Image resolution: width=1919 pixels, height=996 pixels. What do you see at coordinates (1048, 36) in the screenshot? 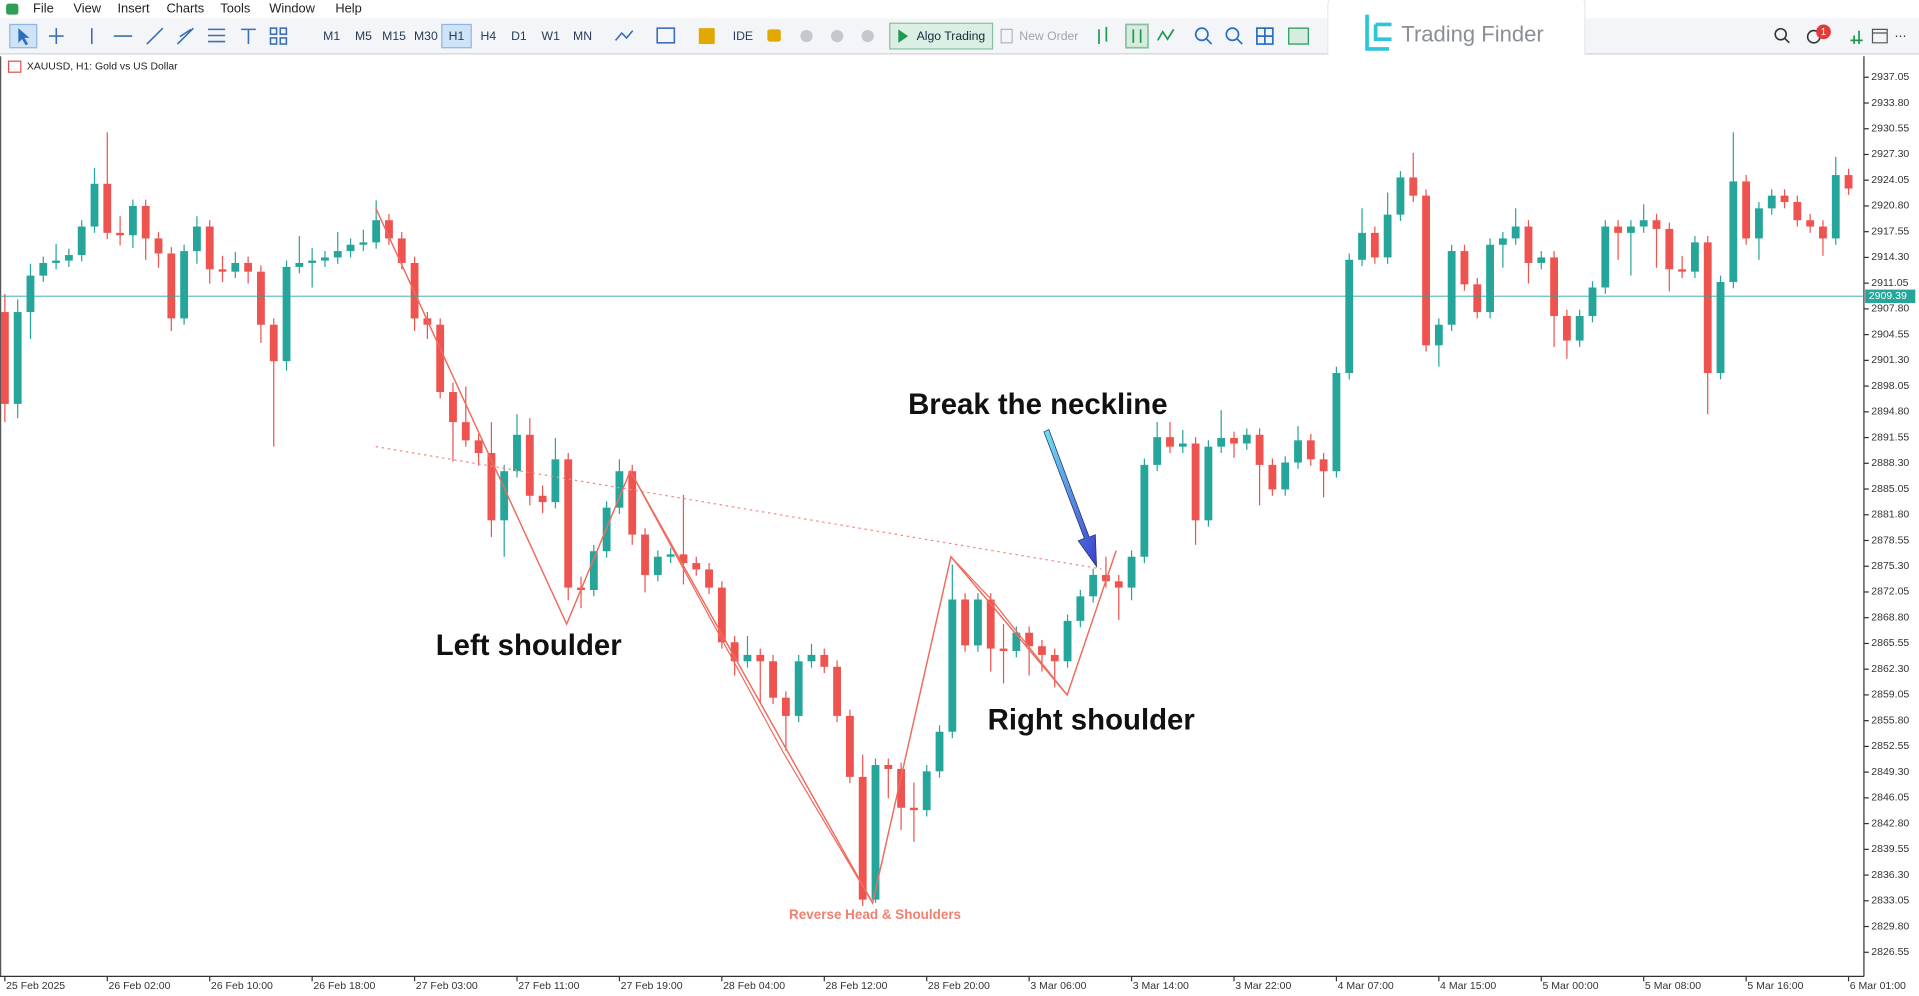
I see `new-order-button: New Order` at bounding box center [1048, 36].